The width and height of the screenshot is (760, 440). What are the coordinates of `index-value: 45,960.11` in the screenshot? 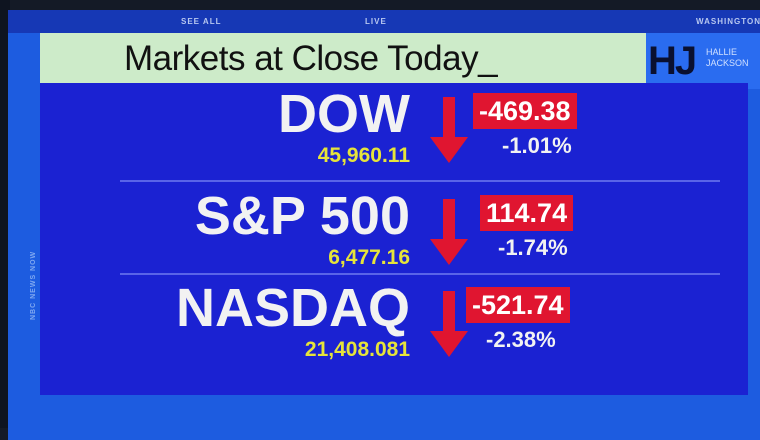 It's located at (363, 155).